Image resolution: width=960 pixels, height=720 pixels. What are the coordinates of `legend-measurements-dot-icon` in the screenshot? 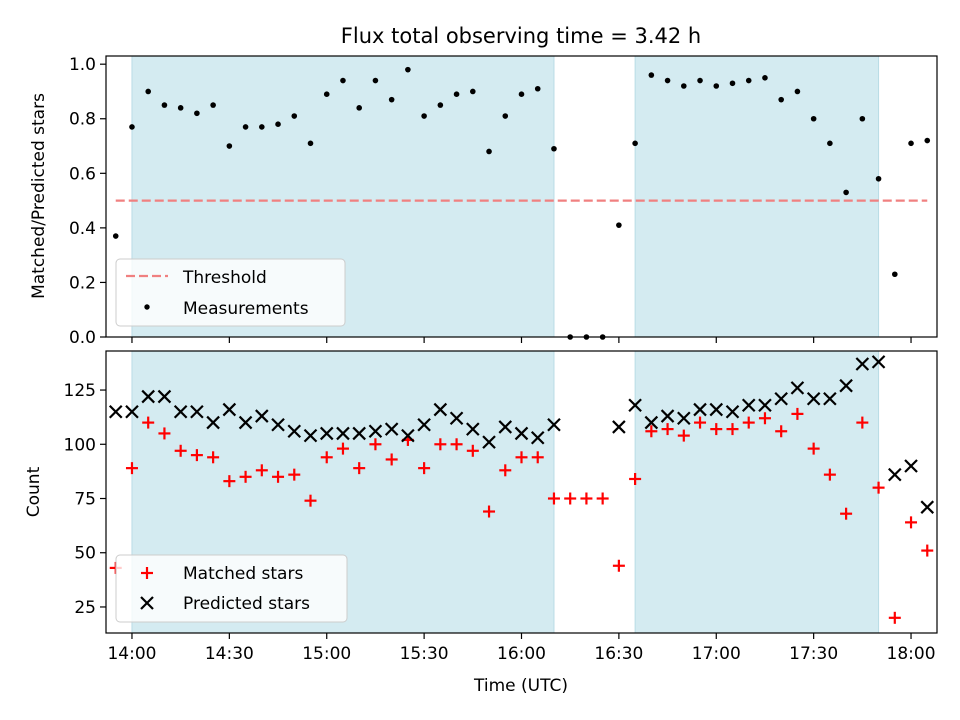 It's located at (147, 307).